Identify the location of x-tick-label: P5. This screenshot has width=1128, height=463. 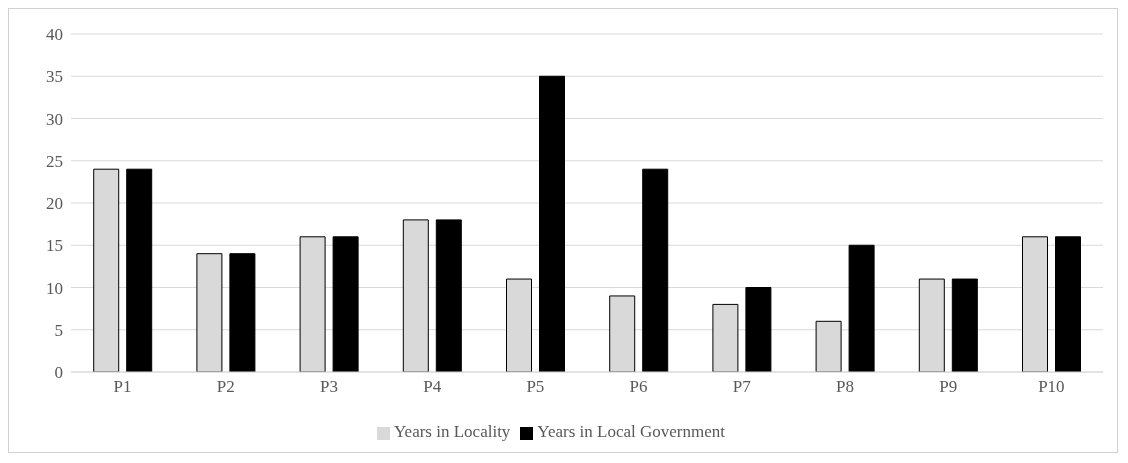
(535, 387).